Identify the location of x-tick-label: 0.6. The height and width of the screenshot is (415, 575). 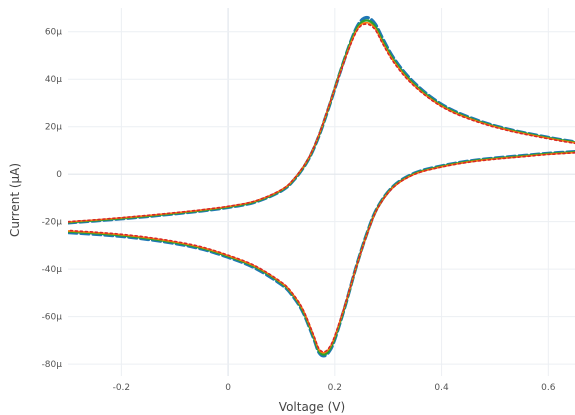
(548, 388).